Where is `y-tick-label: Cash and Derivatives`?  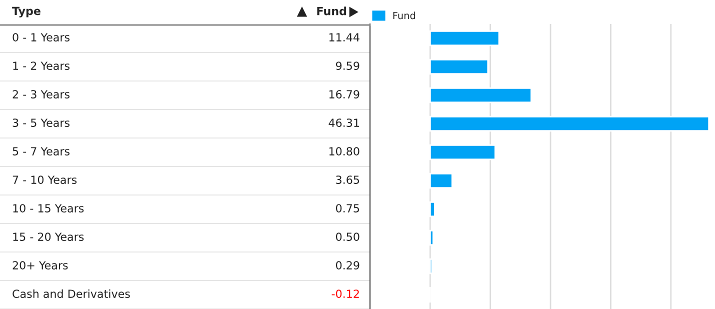 y-tick-label: Cash and Derivatives is located at coordinates (71, 293).